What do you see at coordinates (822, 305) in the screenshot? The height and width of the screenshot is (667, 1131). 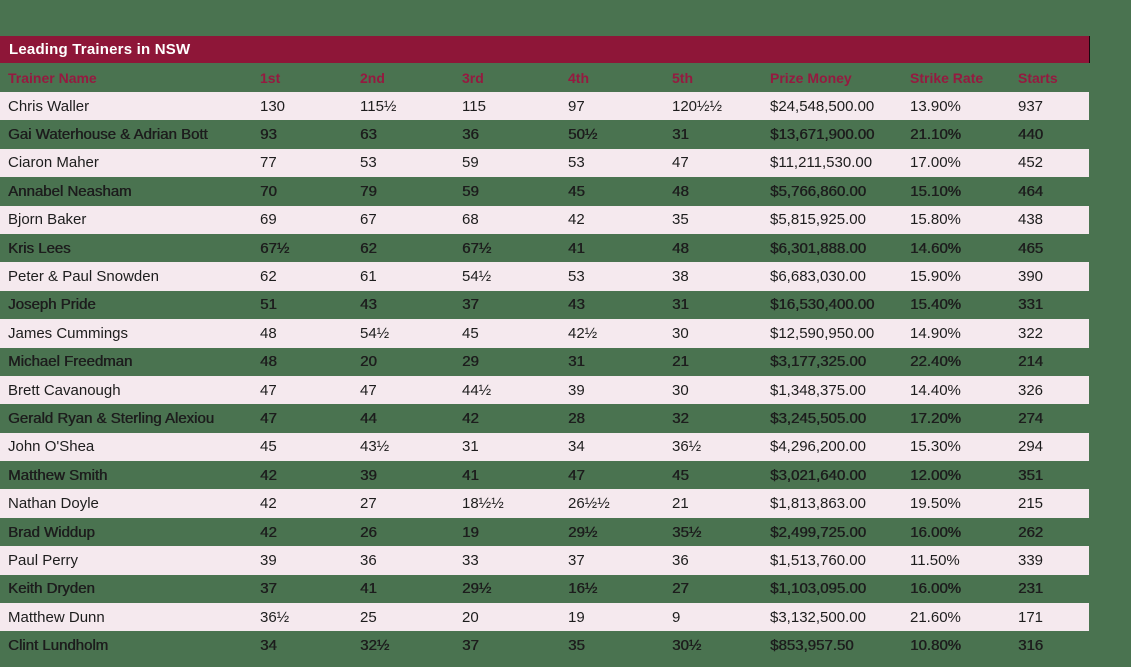 I see `stat-cell: $16,530,400.00` at bounding box center [822, 305].